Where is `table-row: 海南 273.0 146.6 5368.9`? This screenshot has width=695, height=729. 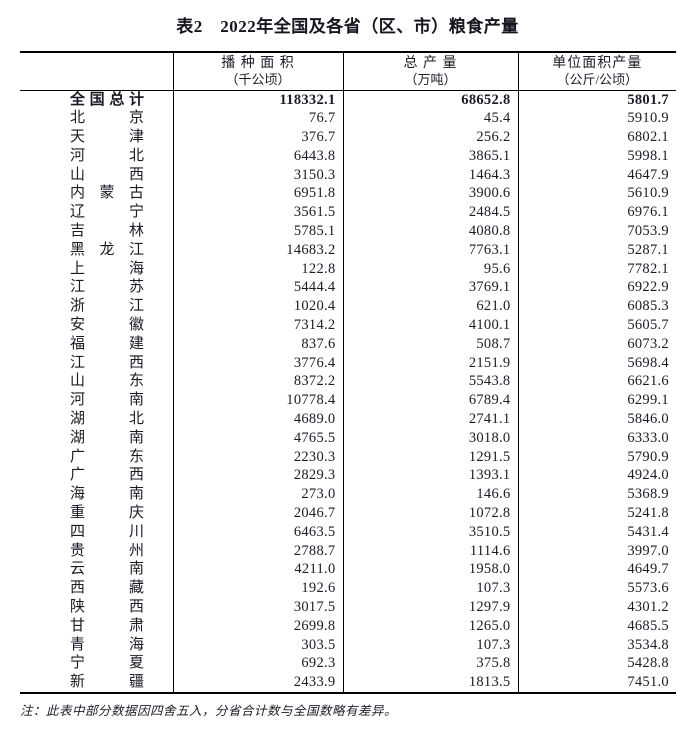
table-row: 海南 273.0 146.6 5368.9 is located at coordinates (348, 495).